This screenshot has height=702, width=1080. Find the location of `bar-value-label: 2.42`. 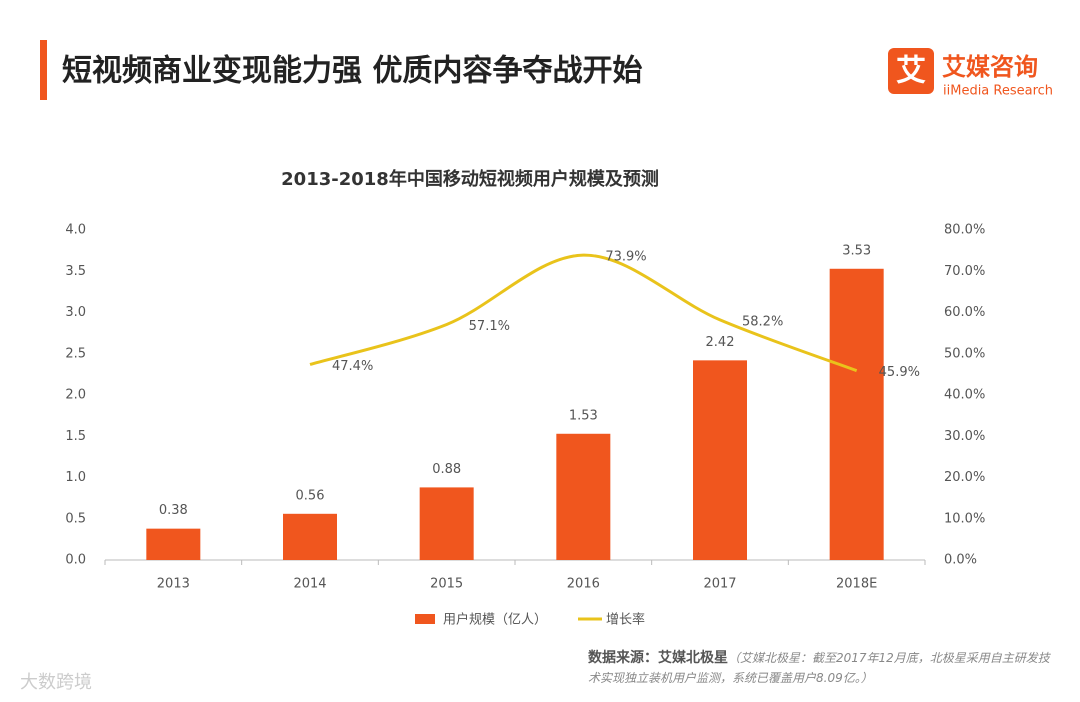

bar-value-label: 2.42 is located at coordinates (720, 342).